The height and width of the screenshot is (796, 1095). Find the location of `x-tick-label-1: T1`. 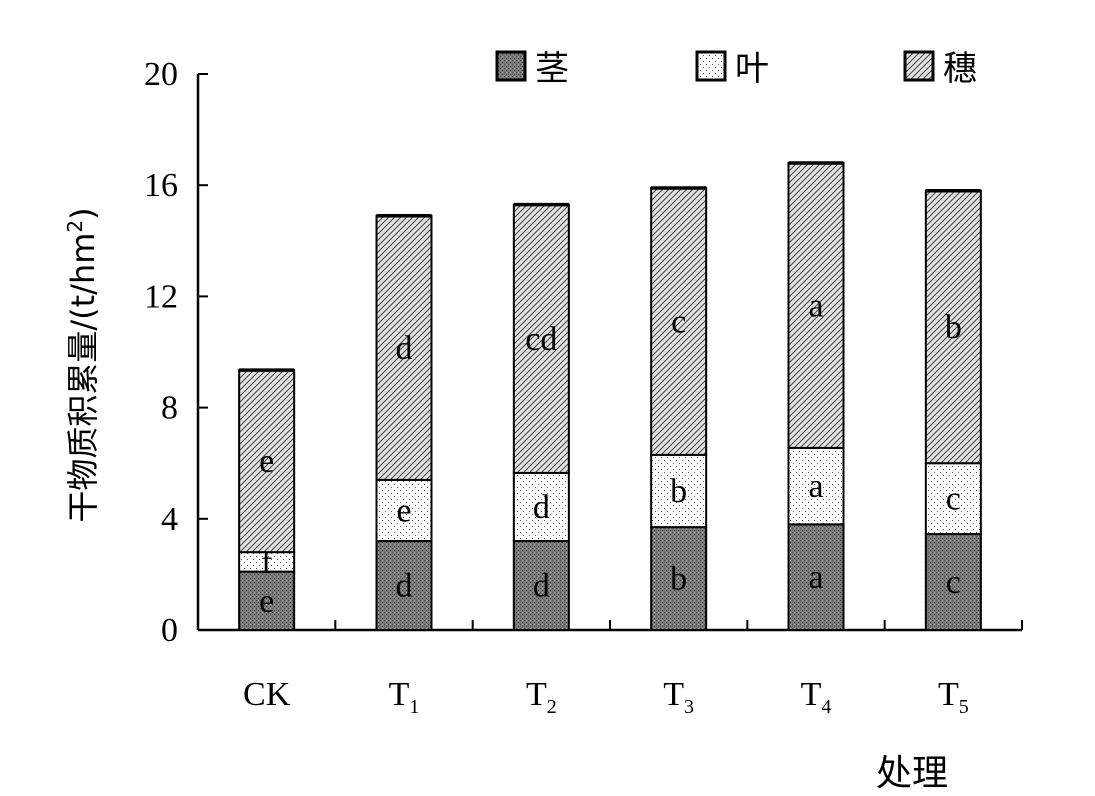

x-tick-label-1: T1 is located at coordinates (404, 697).